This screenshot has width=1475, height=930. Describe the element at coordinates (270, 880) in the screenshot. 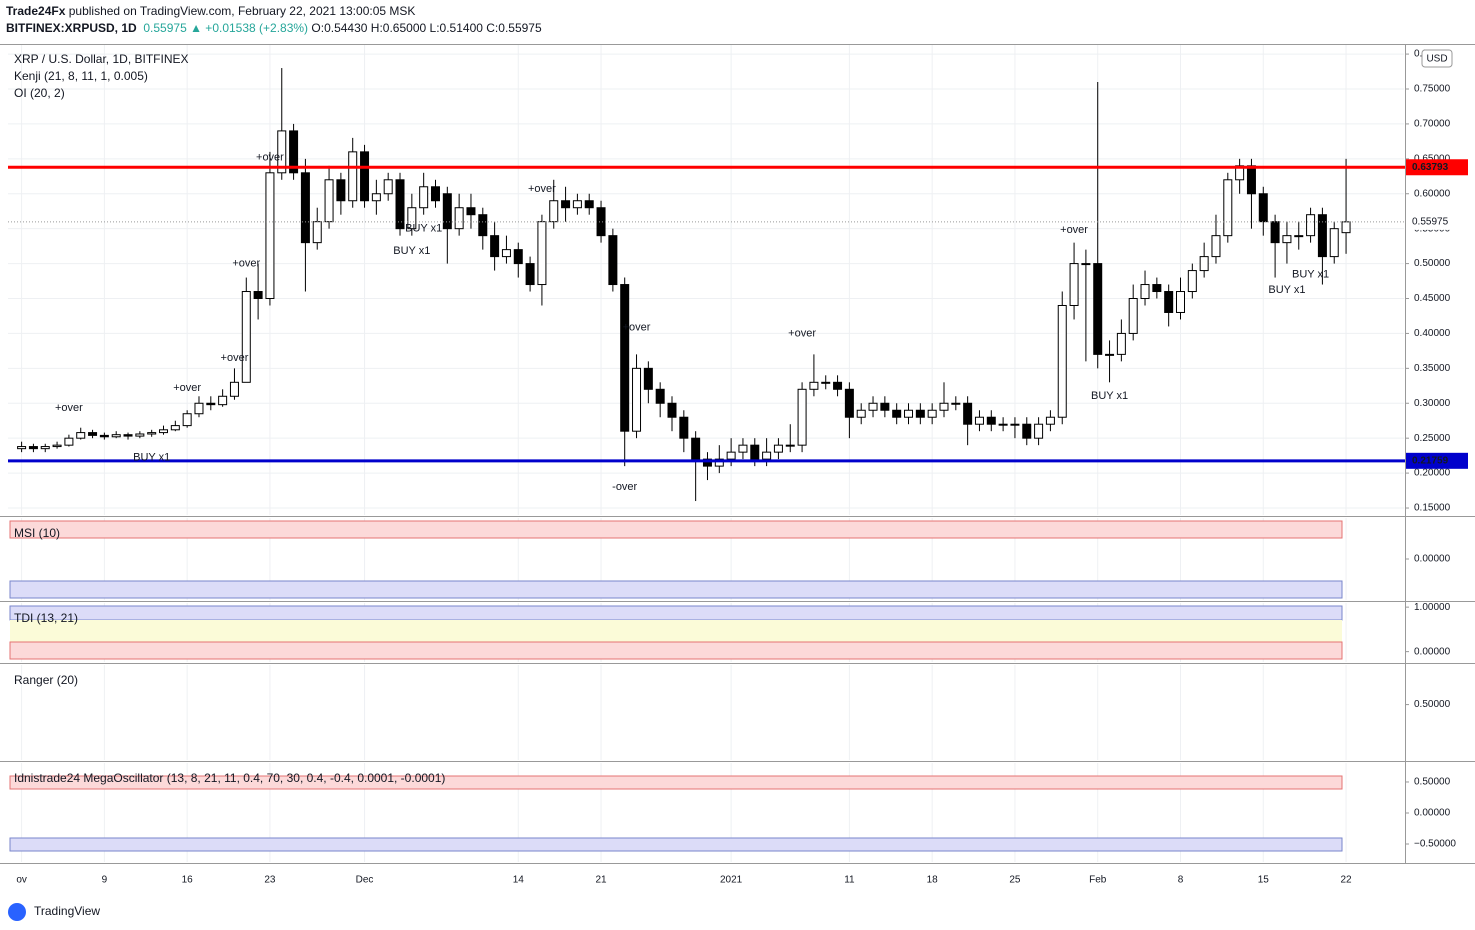

I see `x-tick-label: 23` at that location.